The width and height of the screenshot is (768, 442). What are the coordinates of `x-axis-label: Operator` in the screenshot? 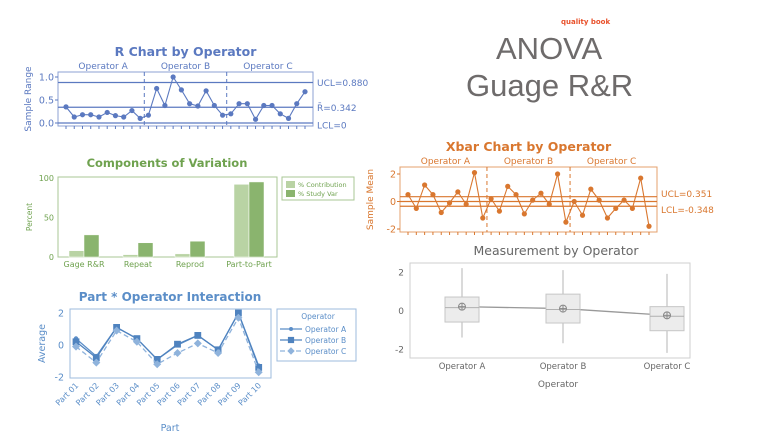 It's located at (558, 385).